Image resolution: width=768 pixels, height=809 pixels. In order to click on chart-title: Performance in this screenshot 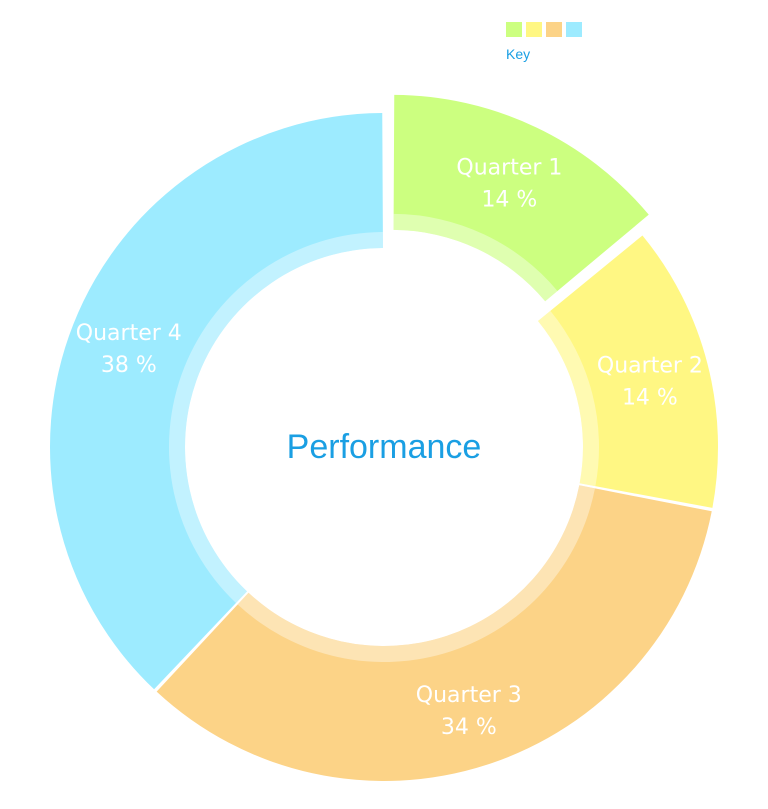, I will do `click(384, 447)`.